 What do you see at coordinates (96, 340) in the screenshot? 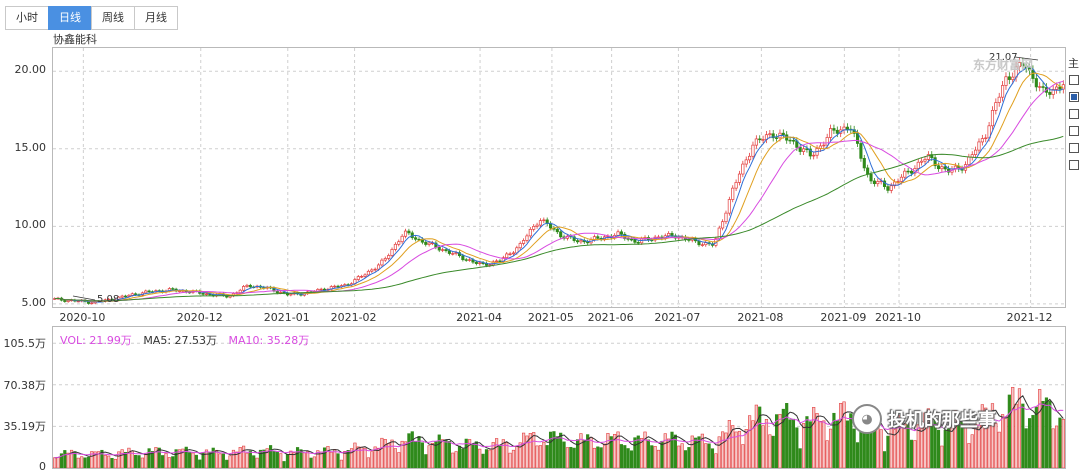
I see `vol-legend: VOL: 21.99万` at bounding box center [96, 340].